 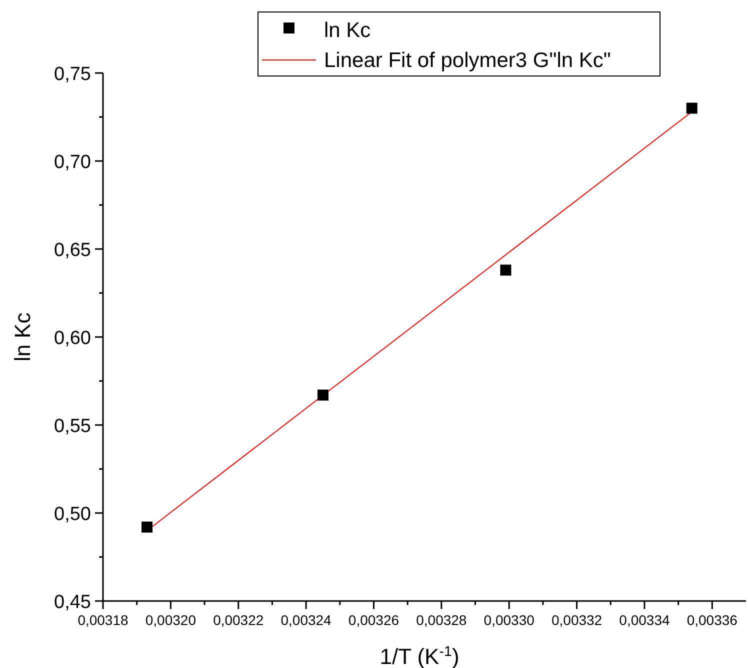 What do you see at coordinates (467, 60) in the screenshot?
I see `legend-label: Linear Fit of polymer3 G"ln Kc"` at bounding box center [467, 60].